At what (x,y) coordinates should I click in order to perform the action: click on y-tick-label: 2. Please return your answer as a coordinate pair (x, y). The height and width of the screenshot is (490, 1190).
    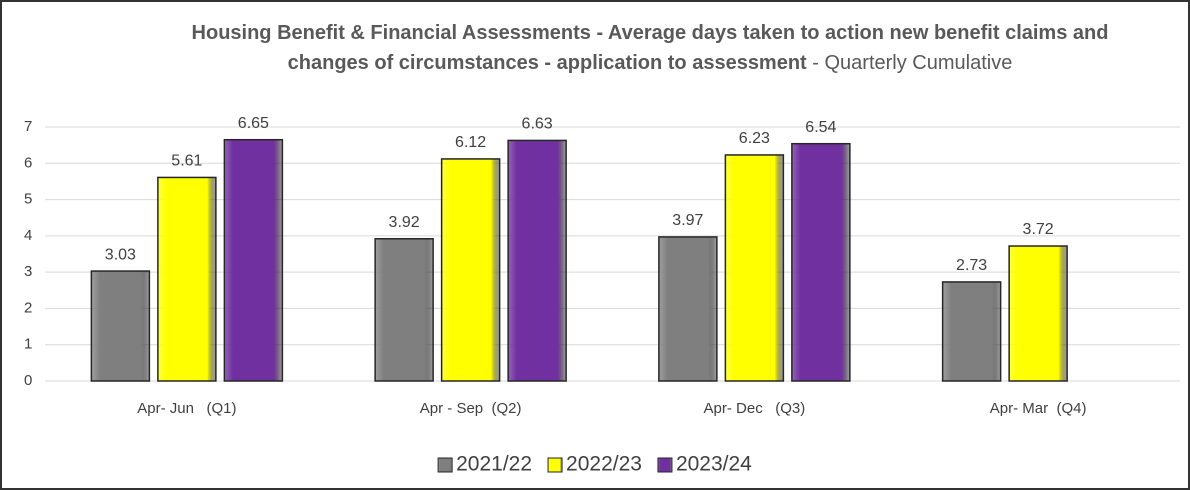
    Looking at the image, I should click on (28, 307).